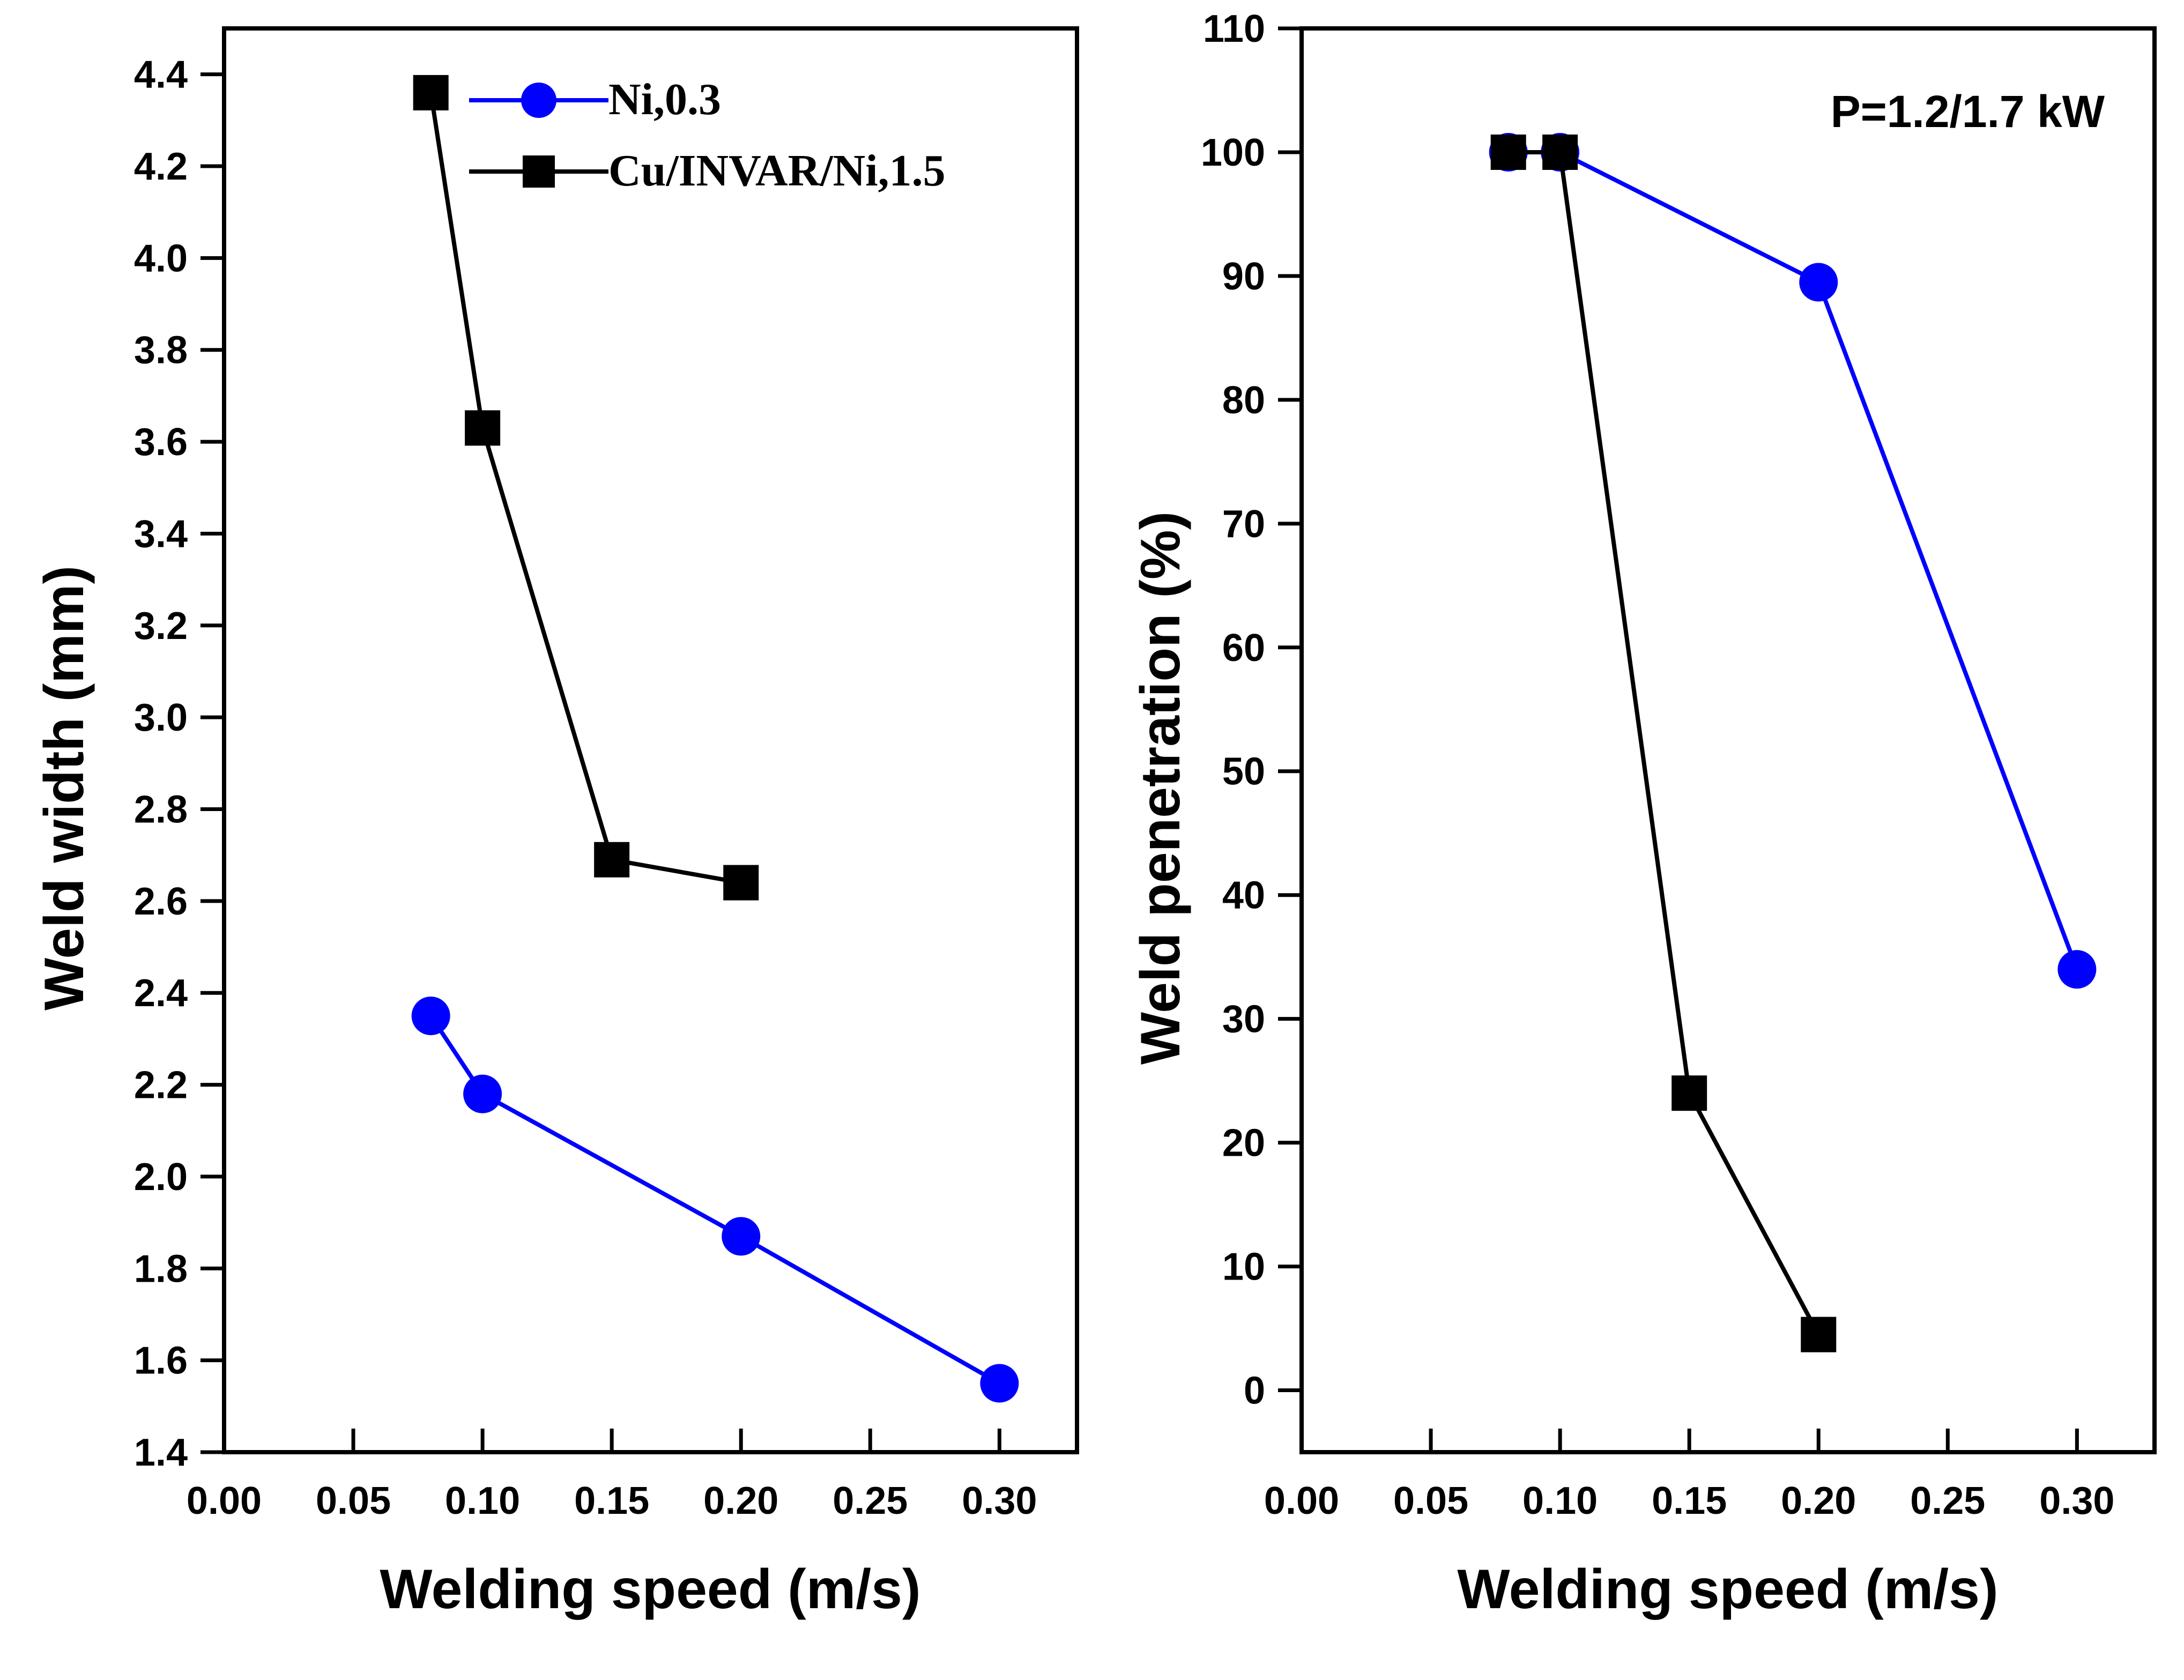 This screenshot has height=1680, width=2184. Describe the element at coordinates (1251, 710) in the screenshot. I see `y-ticks: 0 10 20 30 40 50 60 70 80 90 100 110` at that location.